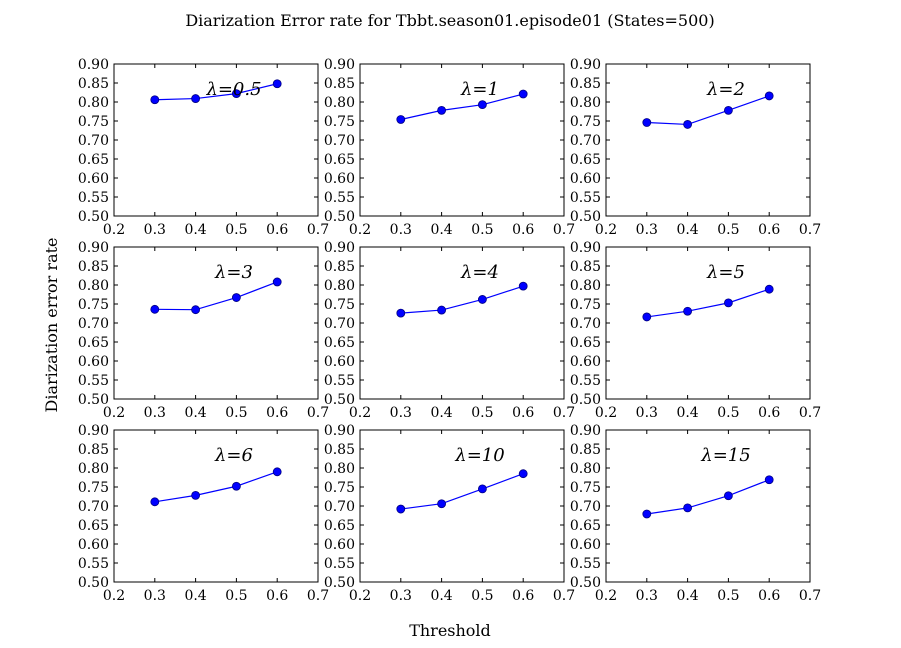  I want to click on lambda-annotation: λ=2, so click(725, 89).